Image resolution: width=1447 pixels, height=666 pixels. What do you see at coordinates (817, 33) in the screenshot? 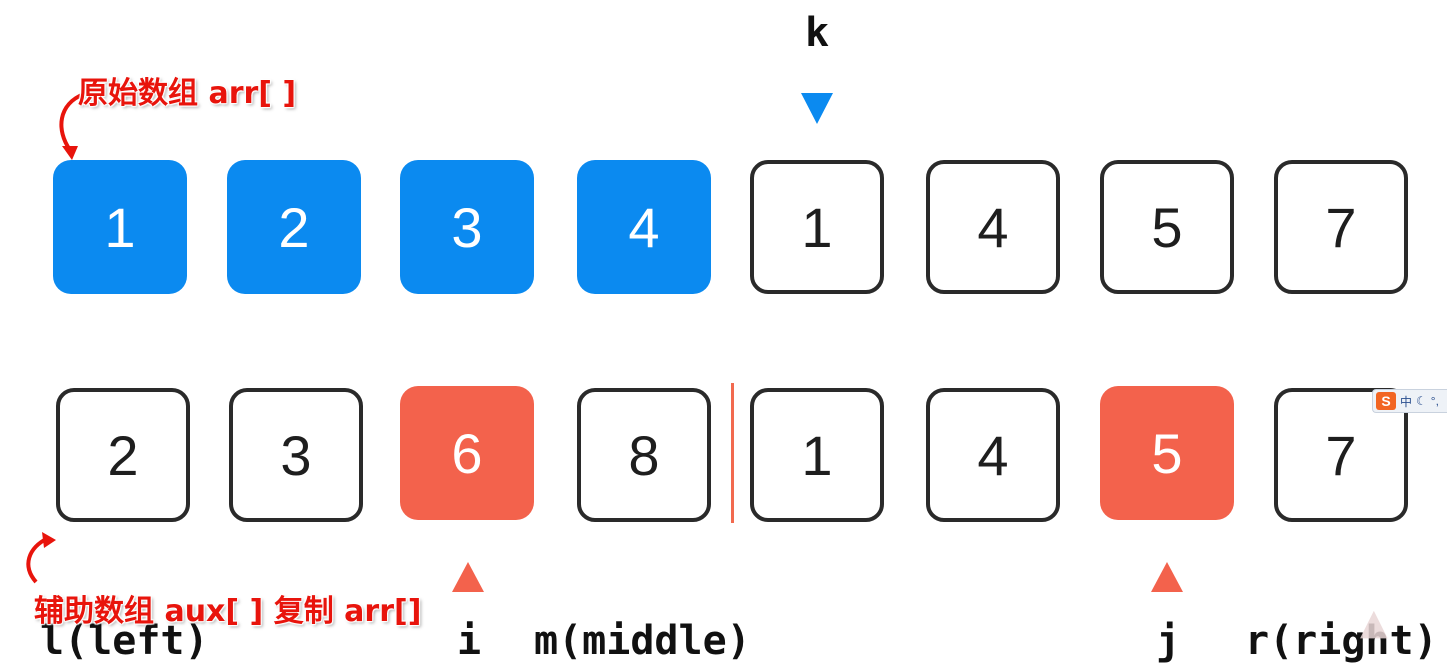
I see `k-label: k` at bounding box center [817, 33].